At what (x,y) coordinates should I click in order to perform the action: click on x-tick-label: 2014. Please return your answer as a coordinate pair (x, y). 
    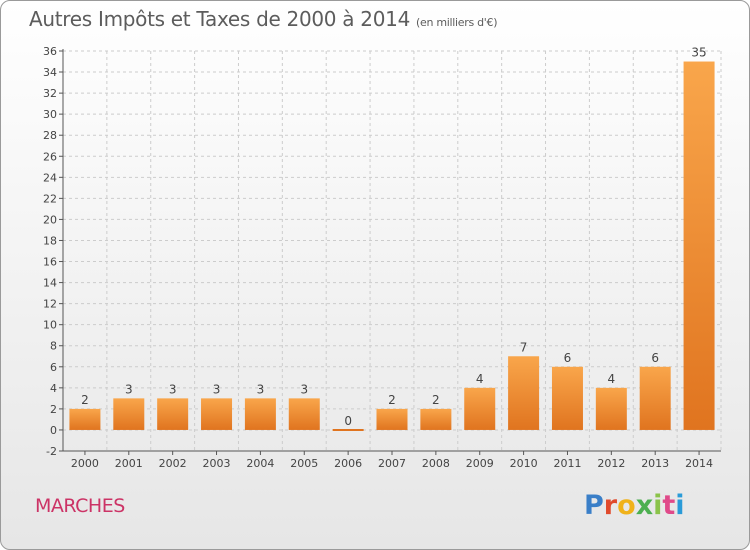
    Looking at the image, I should click on (699, 463).